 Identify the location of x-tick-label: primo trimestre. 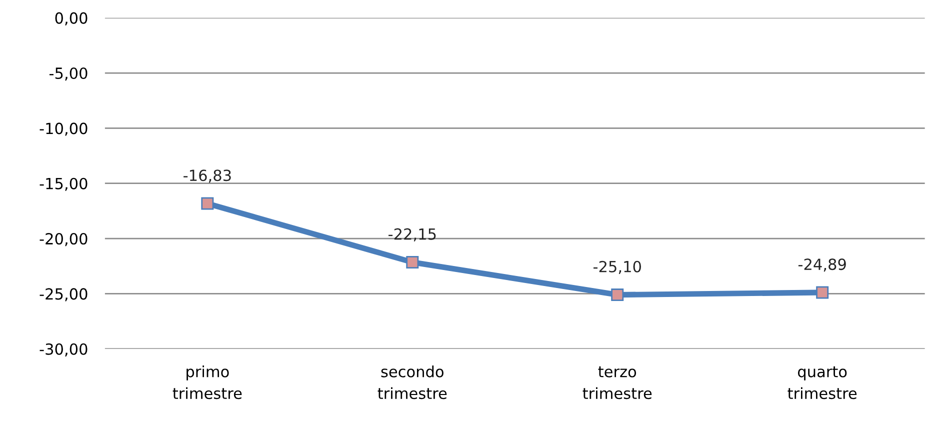
(207, 383).